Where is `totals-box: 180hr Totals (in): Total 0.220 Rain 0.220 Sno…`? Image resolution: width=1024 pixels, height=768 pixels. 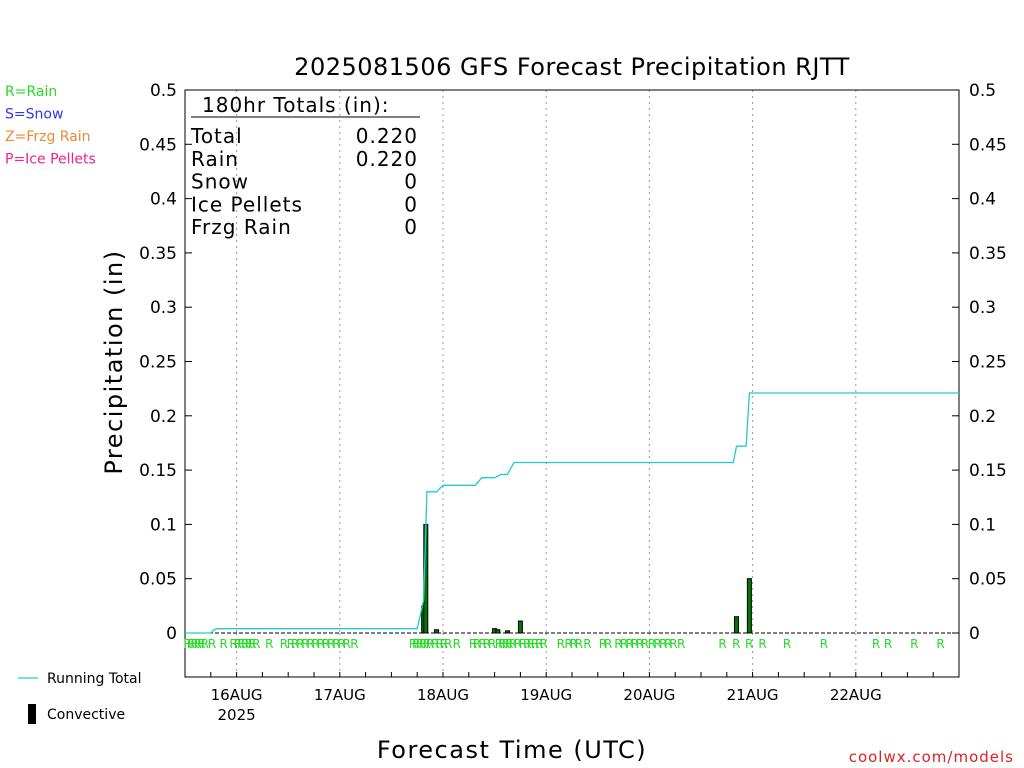
totals-box: 180hr Totals (in): Total 0.220 Rain 0.220 Sno… is located at coordinates (305, 166).